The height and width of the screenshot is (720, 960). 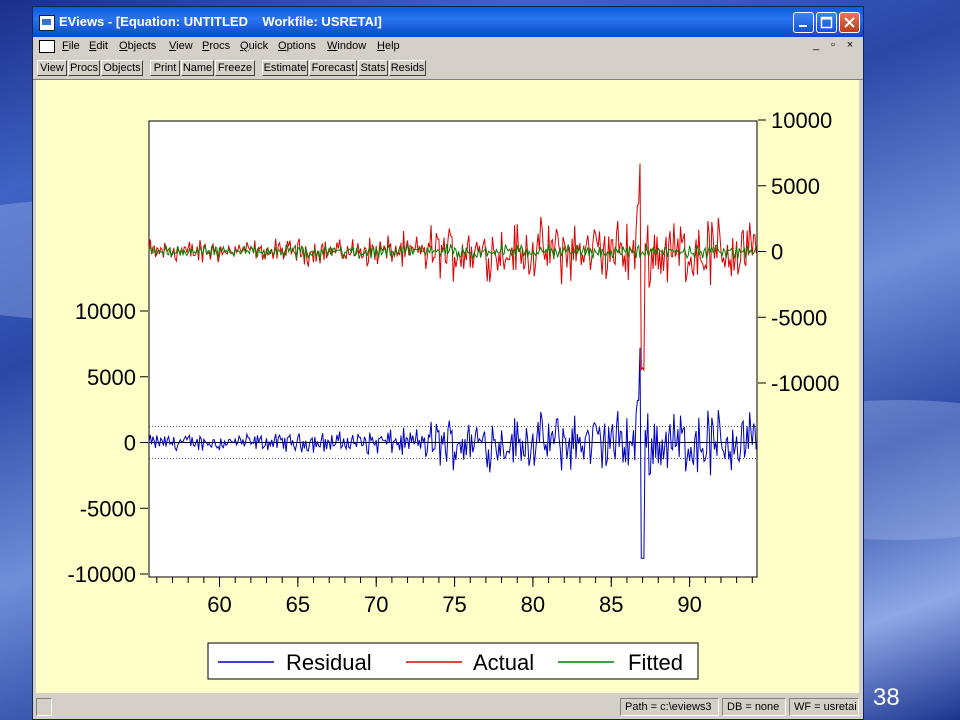 I want to click on x-axis-label: 80, so click(x=533, y=604).